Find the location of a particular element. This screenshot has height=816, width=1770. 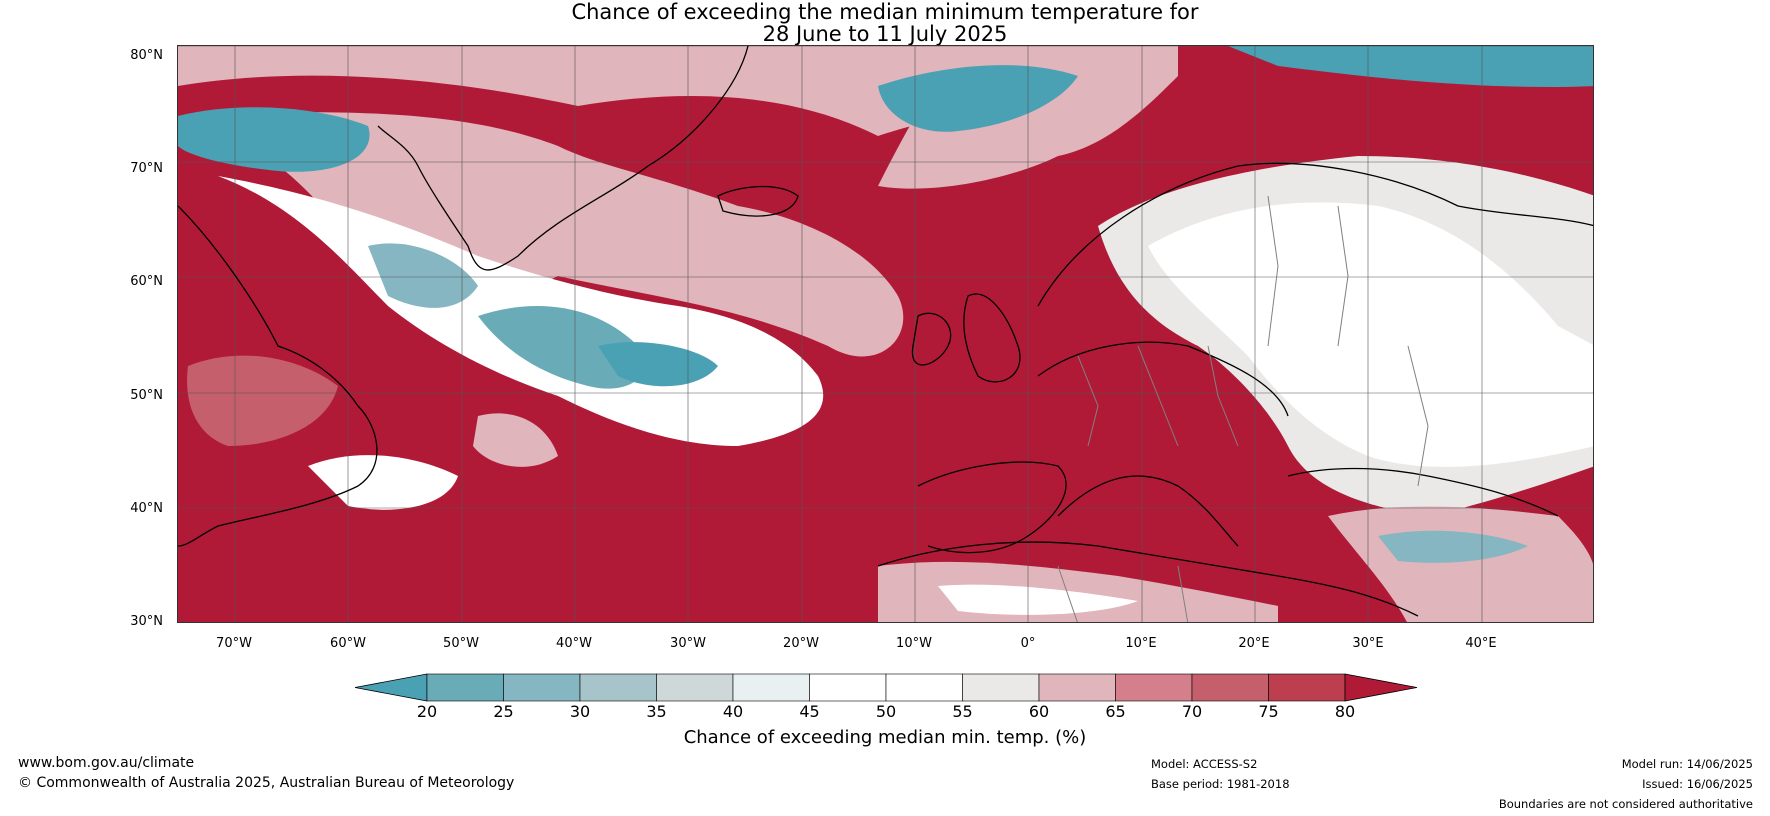

colorbar-tick-label: 45 is located at coordinates (809, 711).